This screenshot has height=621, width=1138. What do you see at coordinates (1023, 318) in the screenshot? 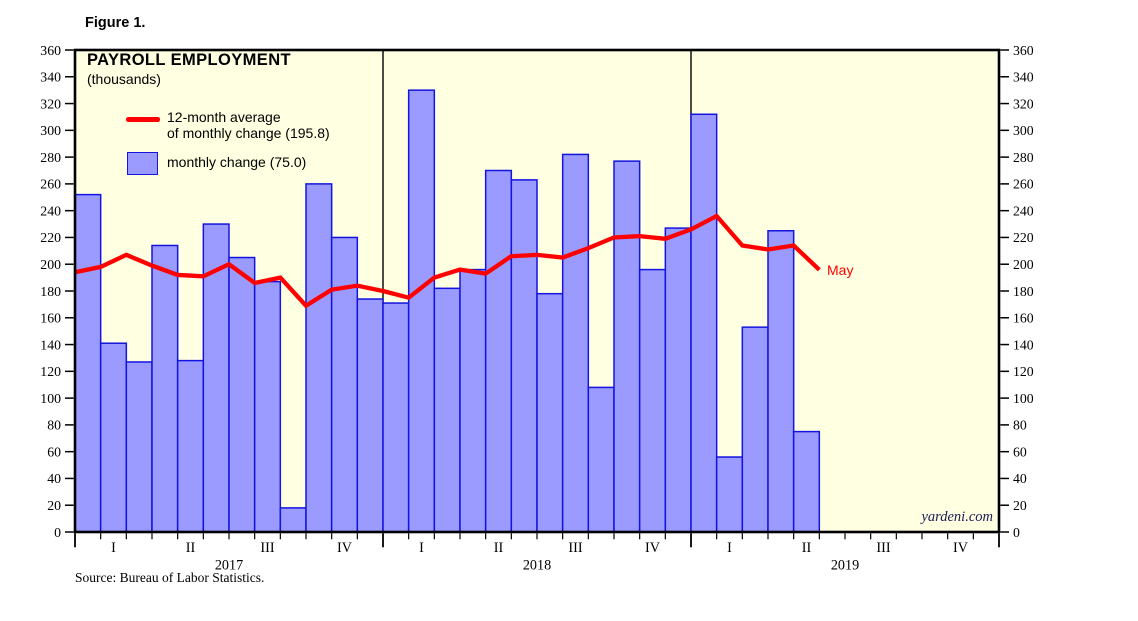
I see `y-tick-label-right: 160` at bounding box center [1023, 318].